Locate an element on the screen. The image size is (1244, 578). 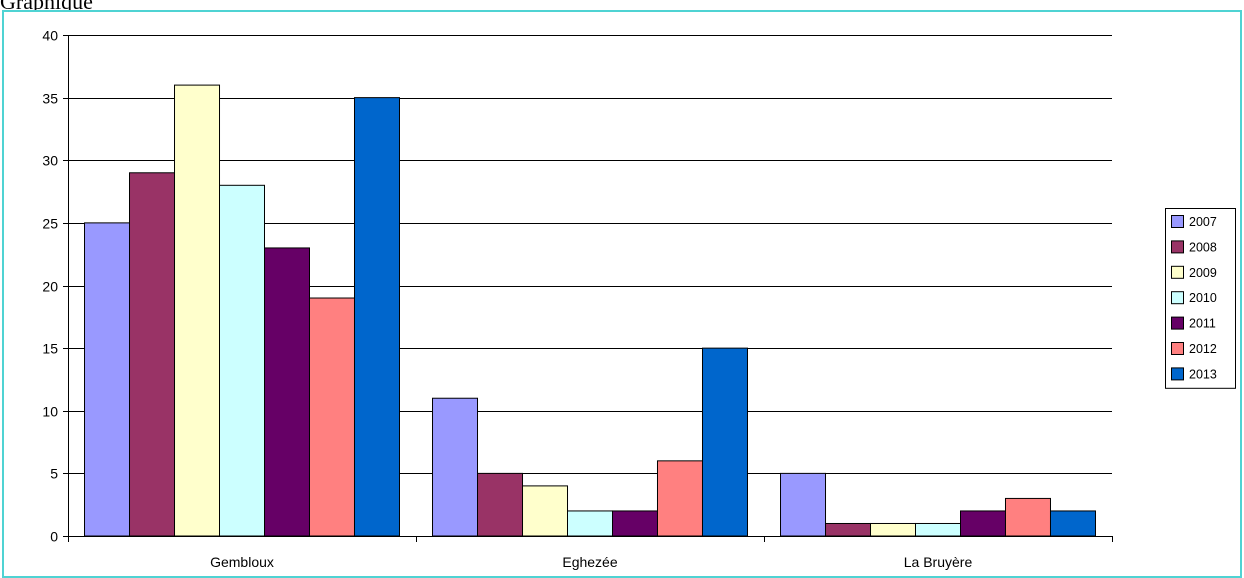
bar-2012-la-bruyère is located at coordinates (1027, 517).